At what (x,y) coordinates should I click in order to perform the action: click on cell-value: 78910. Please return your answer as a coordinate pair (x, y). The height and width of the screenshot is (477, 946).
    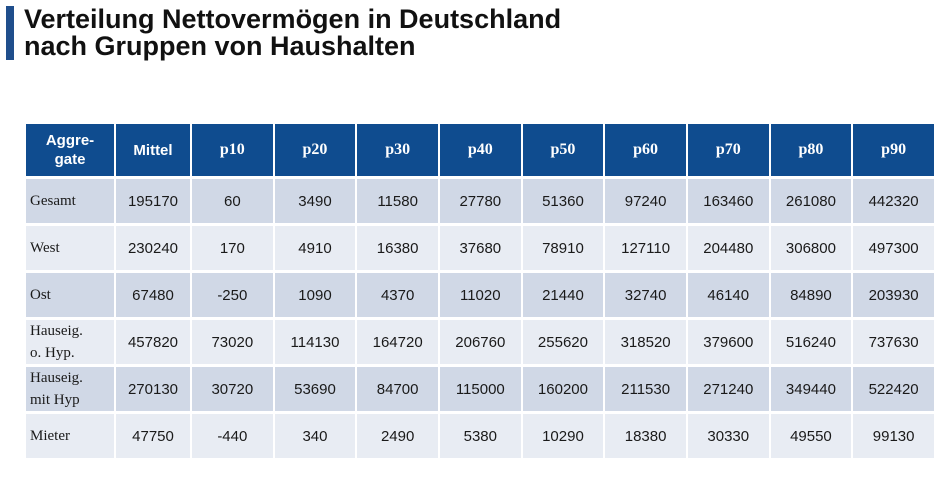
    Looking at the image, I should click on (563, 248).